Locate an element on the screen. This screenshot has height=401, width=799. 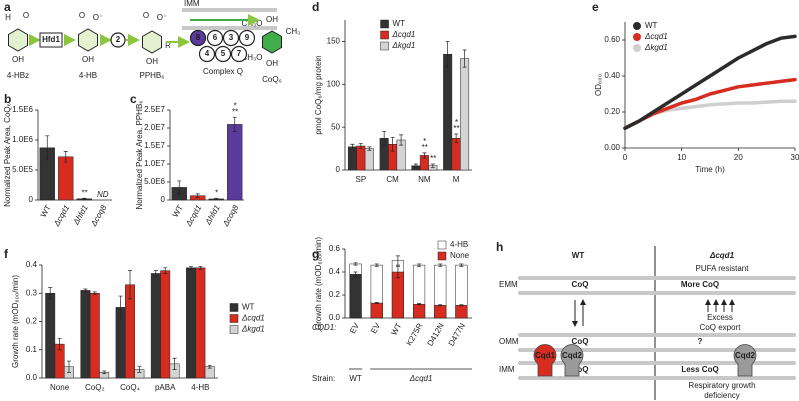
compound-label: PPHB₆ is located at coordinates (151, 75).